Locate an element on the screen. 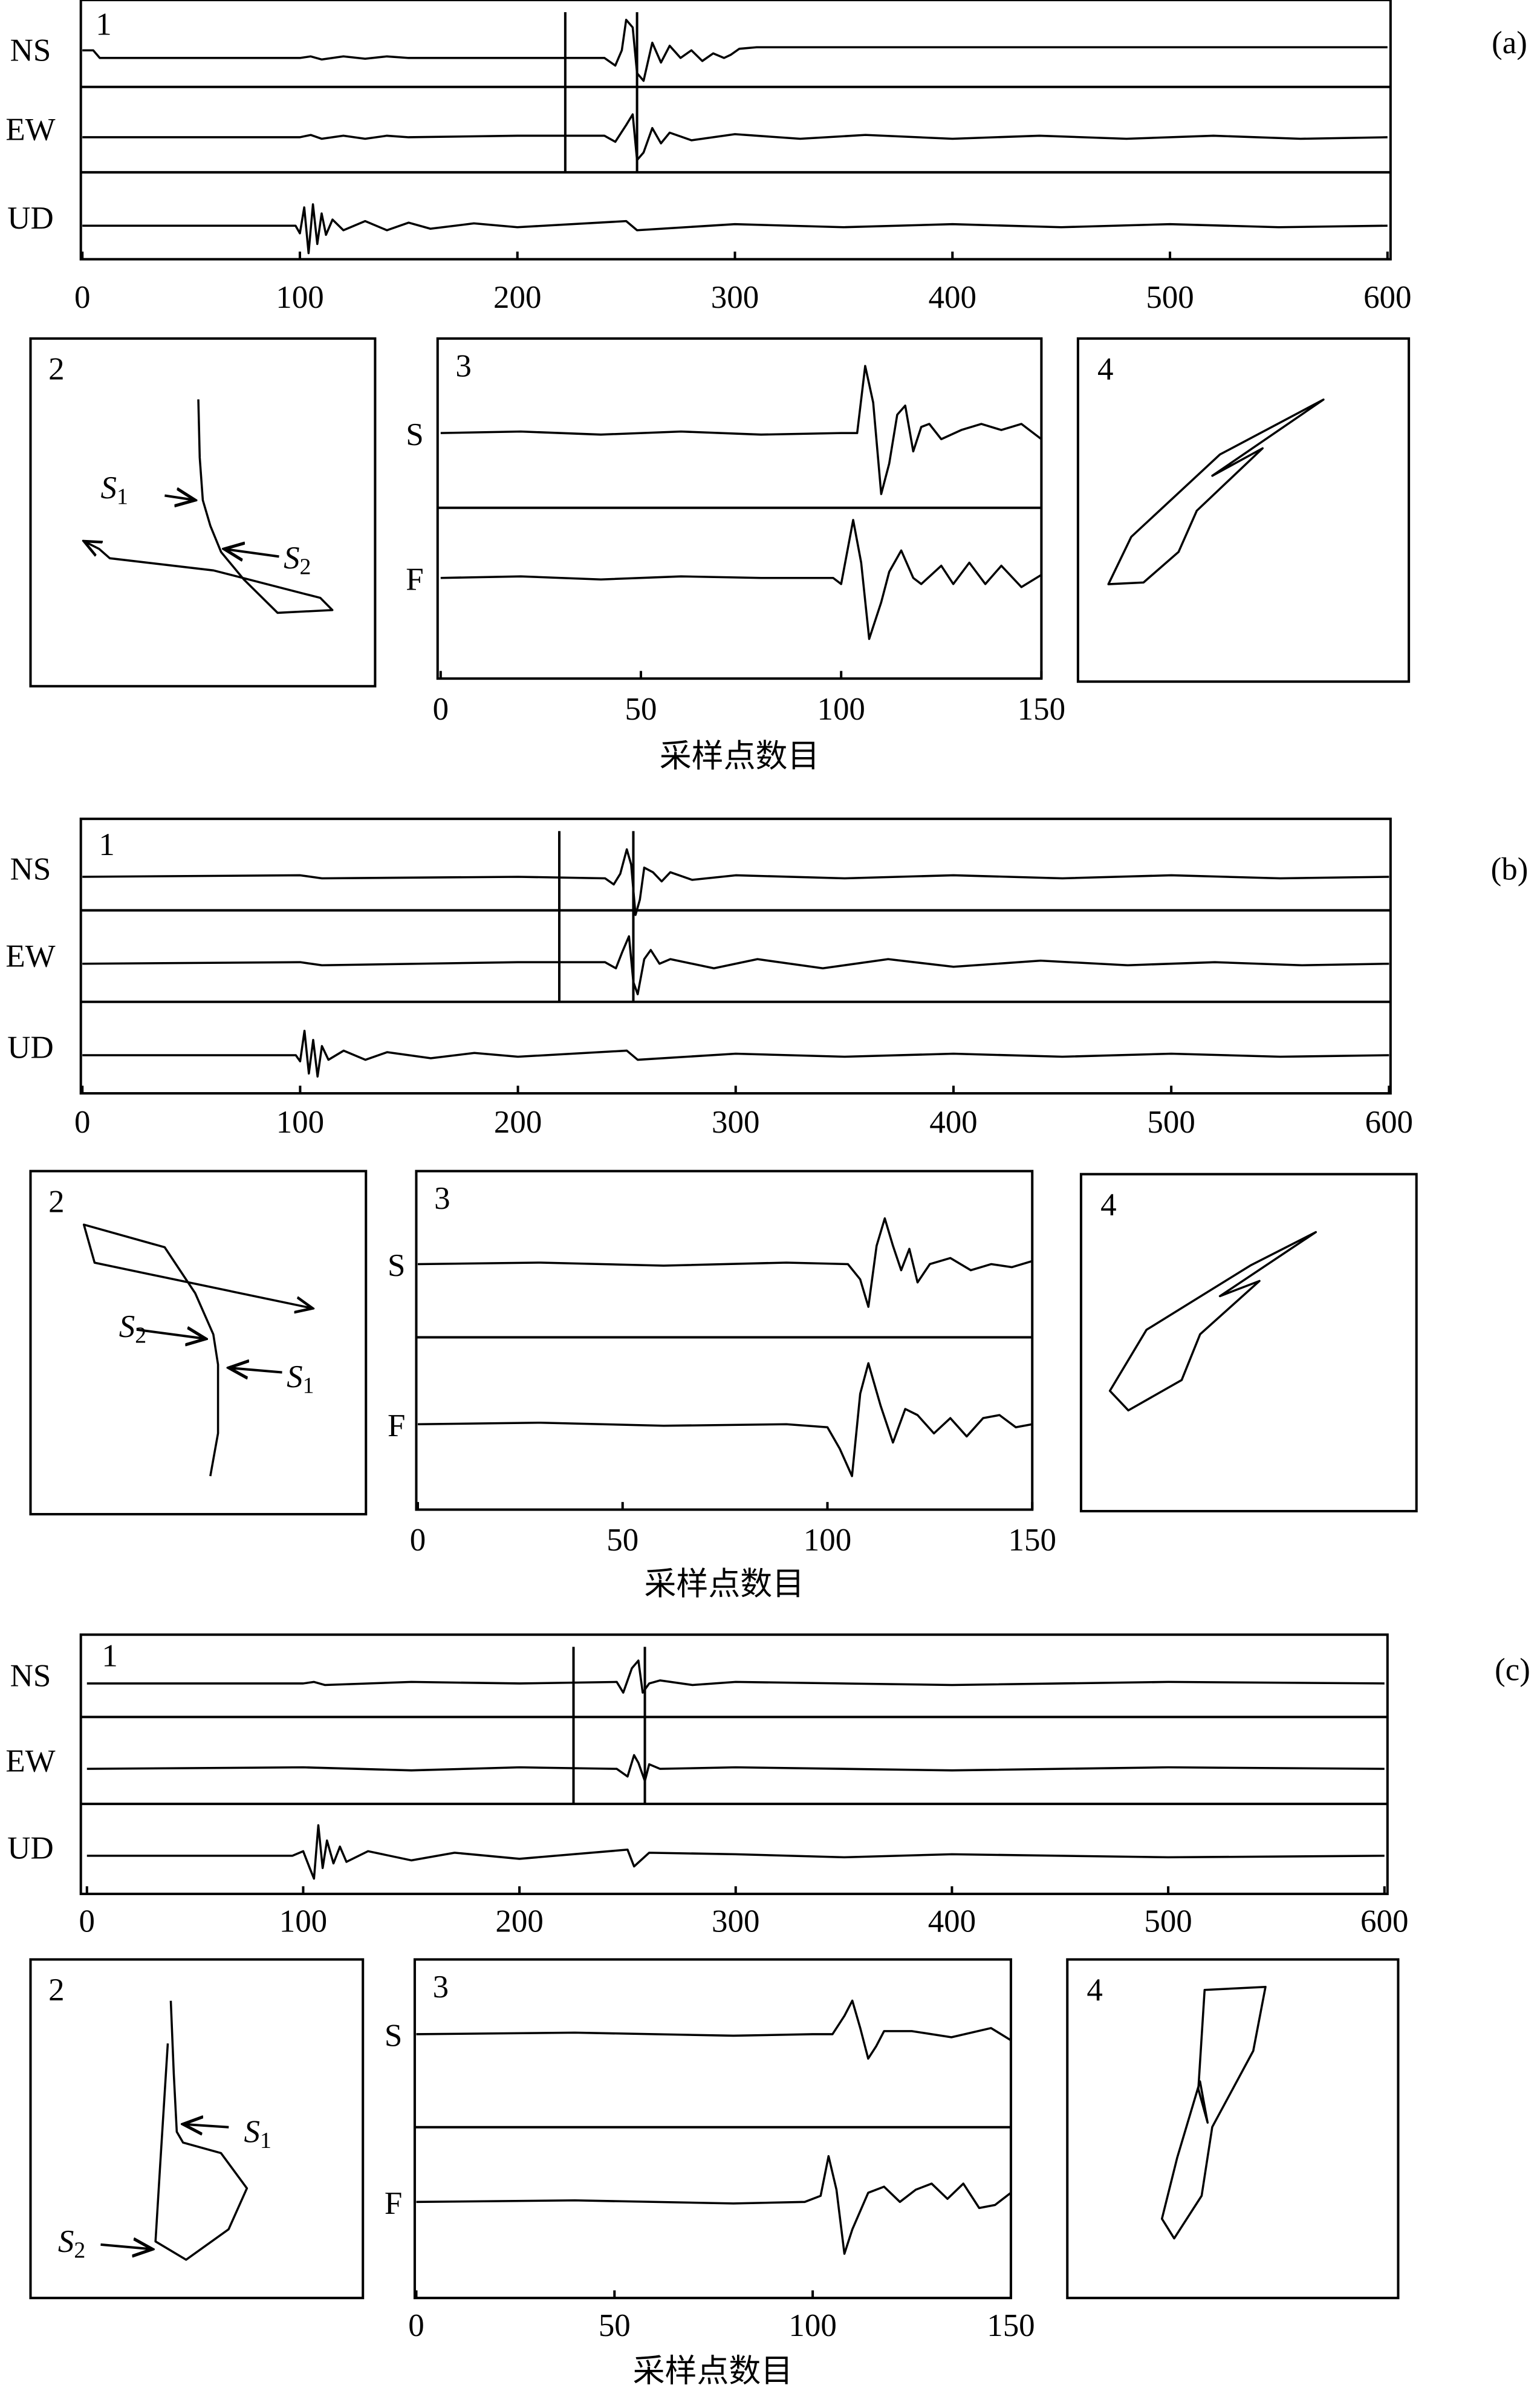  panel-label: (c) is located at coordinates (1513, 1669).